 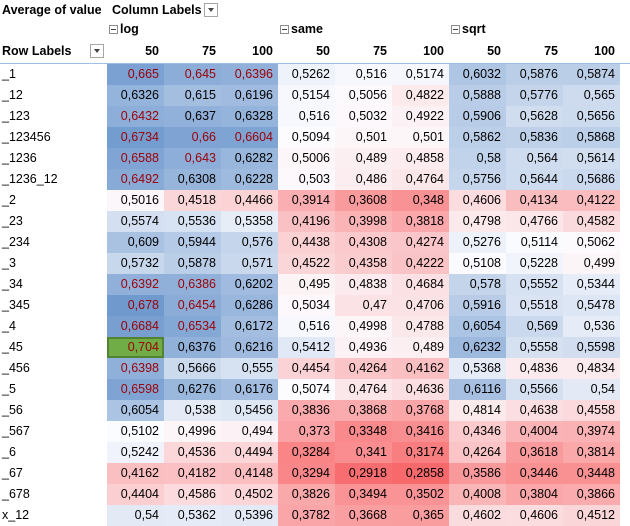 What do you see at coordinates (306, 368) in the screenshot?
I see `value-cell: 0,4454` at bounding box center [306, 368].